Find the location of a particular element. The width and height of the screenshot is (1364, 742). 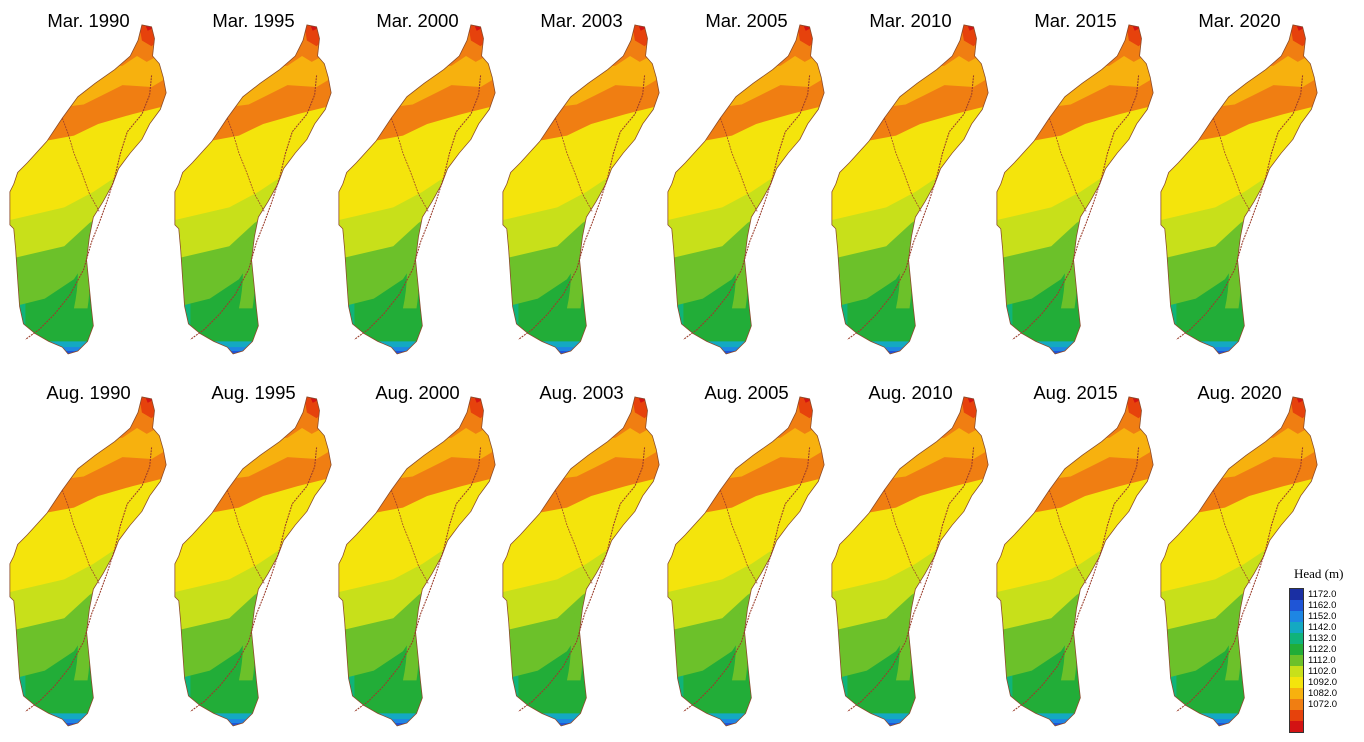

panel-title: Mar. 2003 is located at coordinates (581, 20).